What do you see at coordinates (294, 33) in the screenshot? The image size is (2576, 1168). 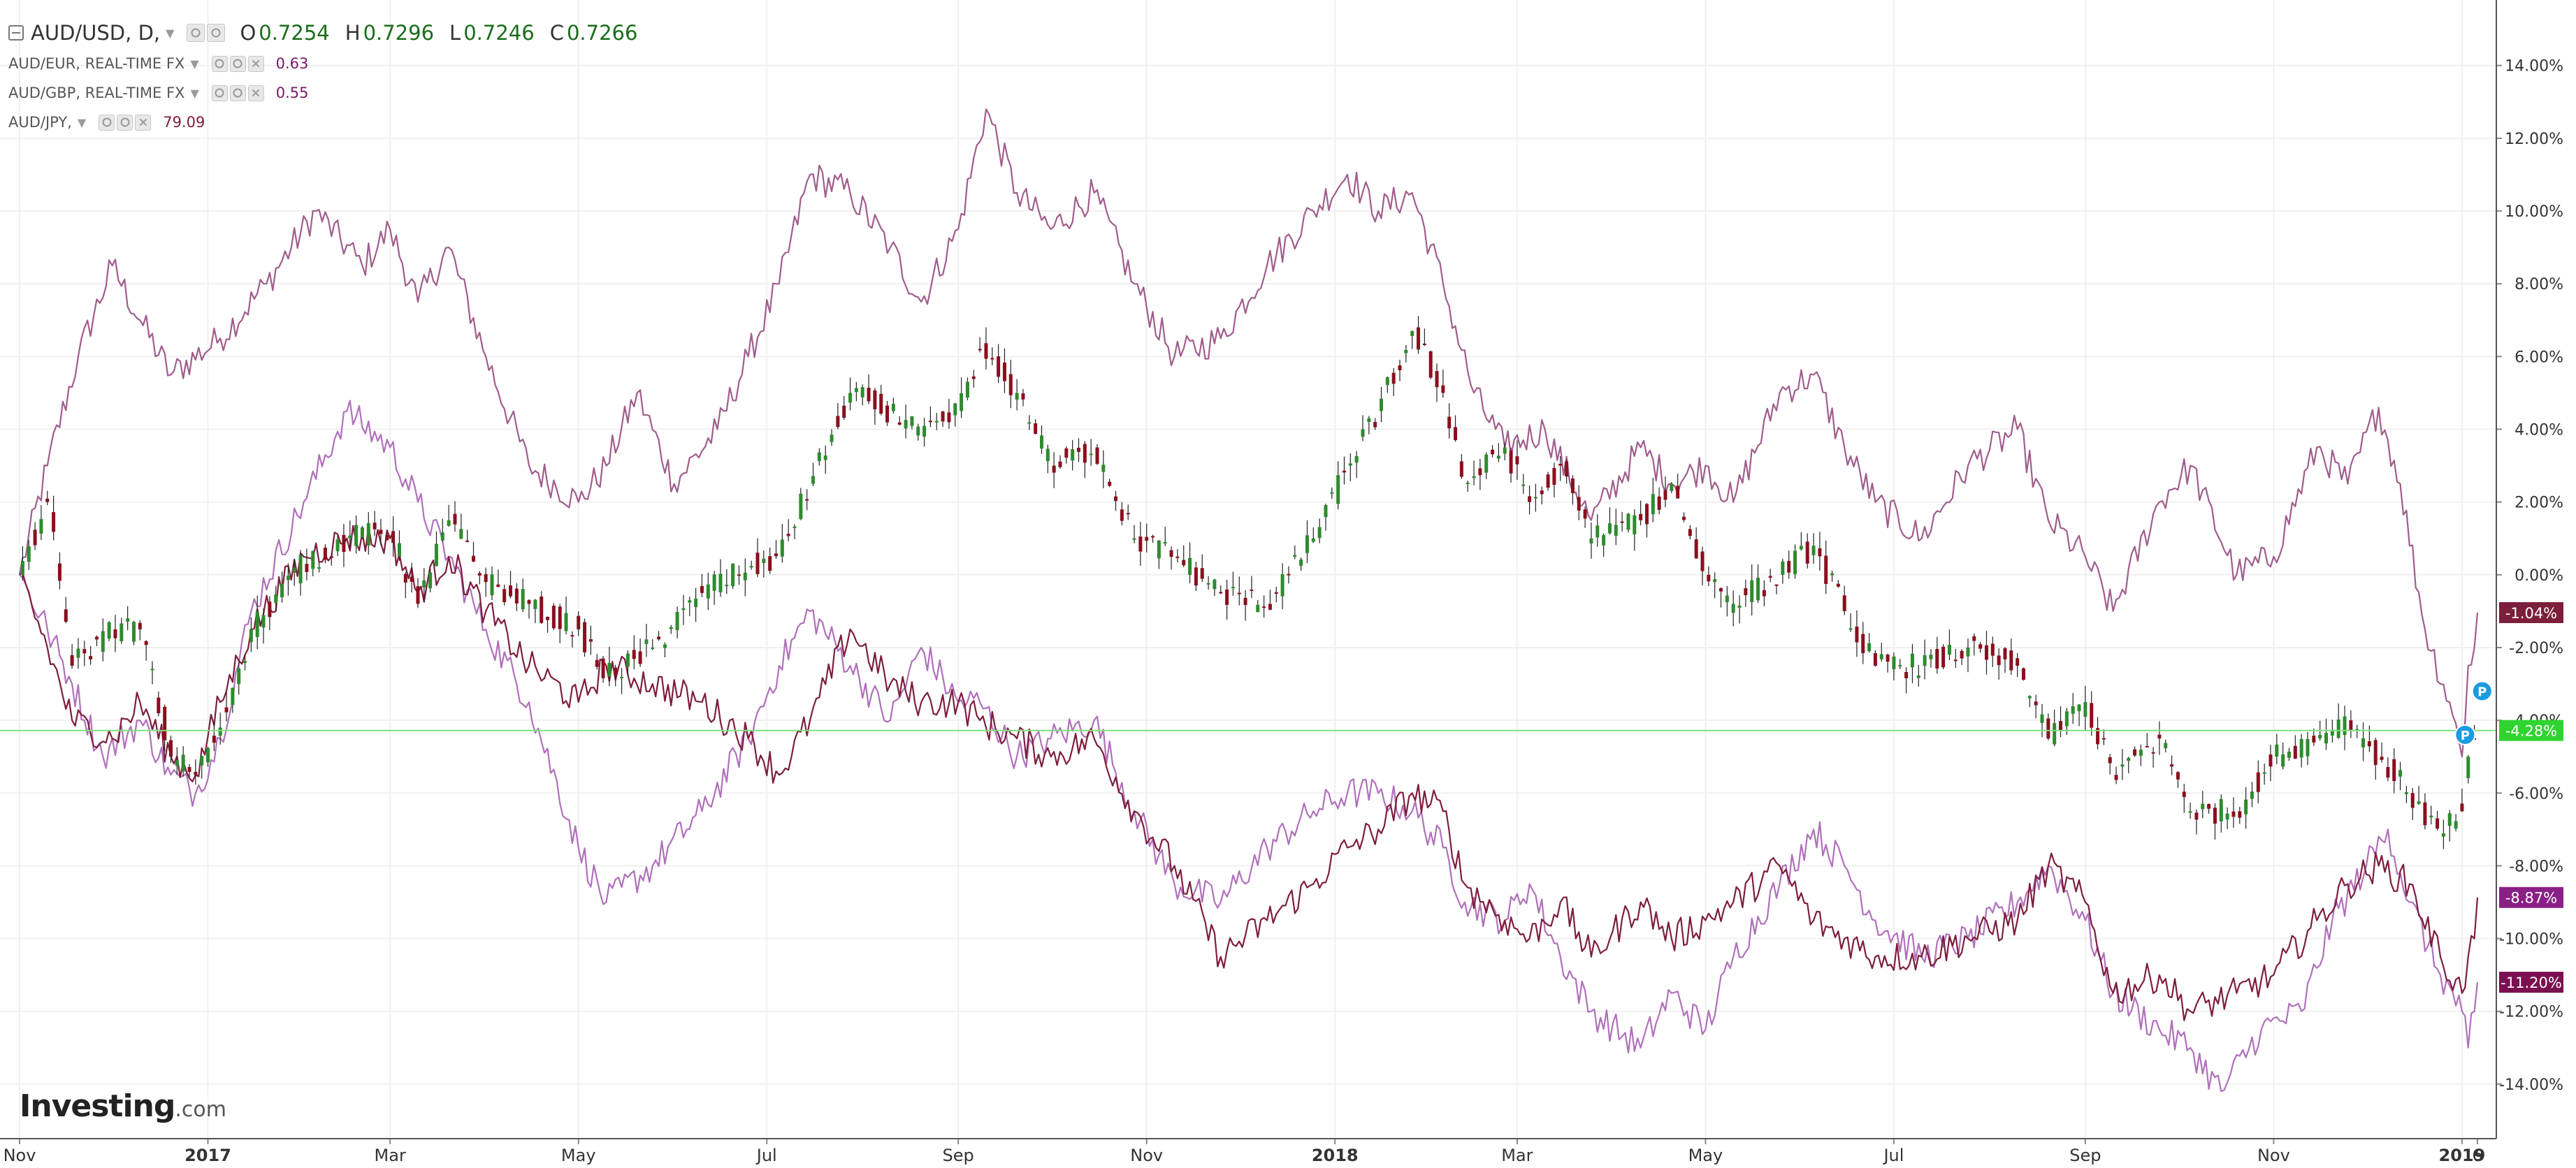 I see `open-value: 0.7254` at bounding box center [294, 33].